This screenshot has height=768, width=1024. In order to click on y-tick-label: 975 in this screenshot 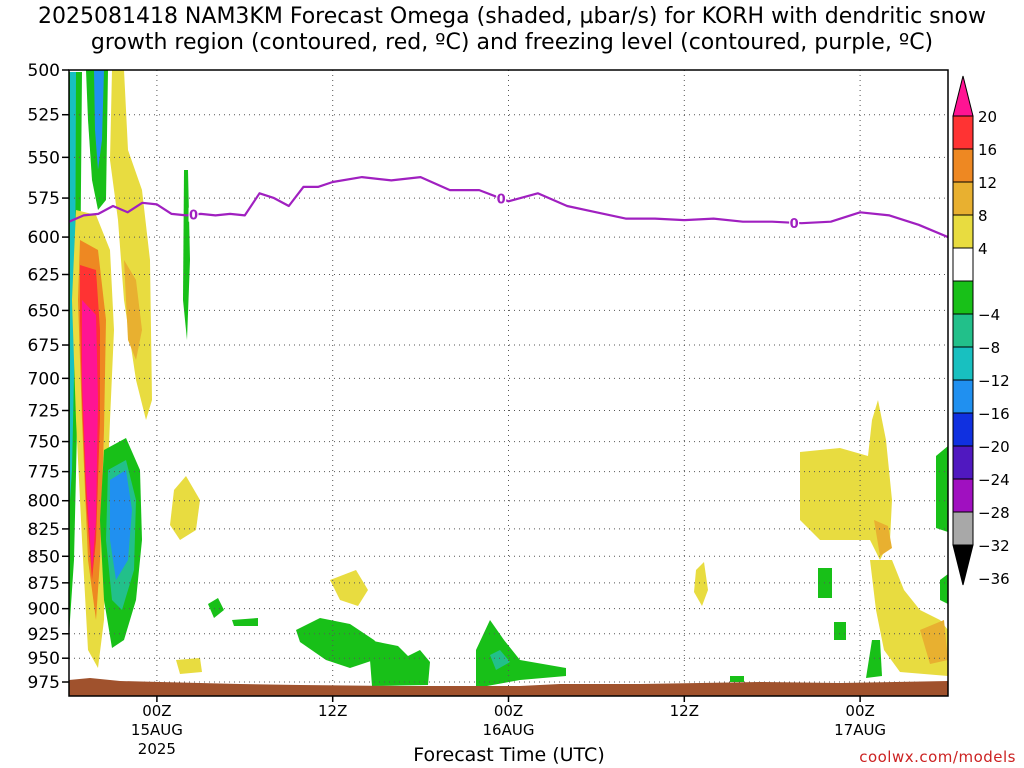, I will do `click(44, 683)`.